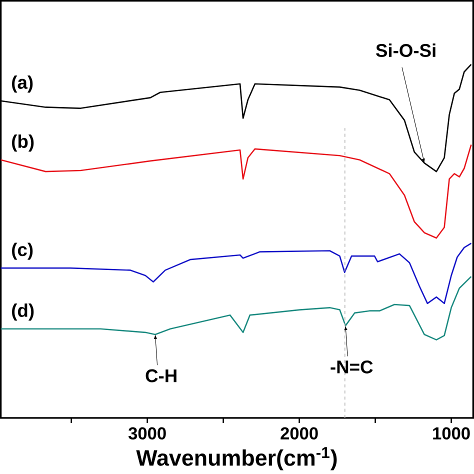 This screenshot has height=474, width=474. Describe the element at coordinates (299, 433) in the screenshot. I see `x-tick-label: 2000` at that location.